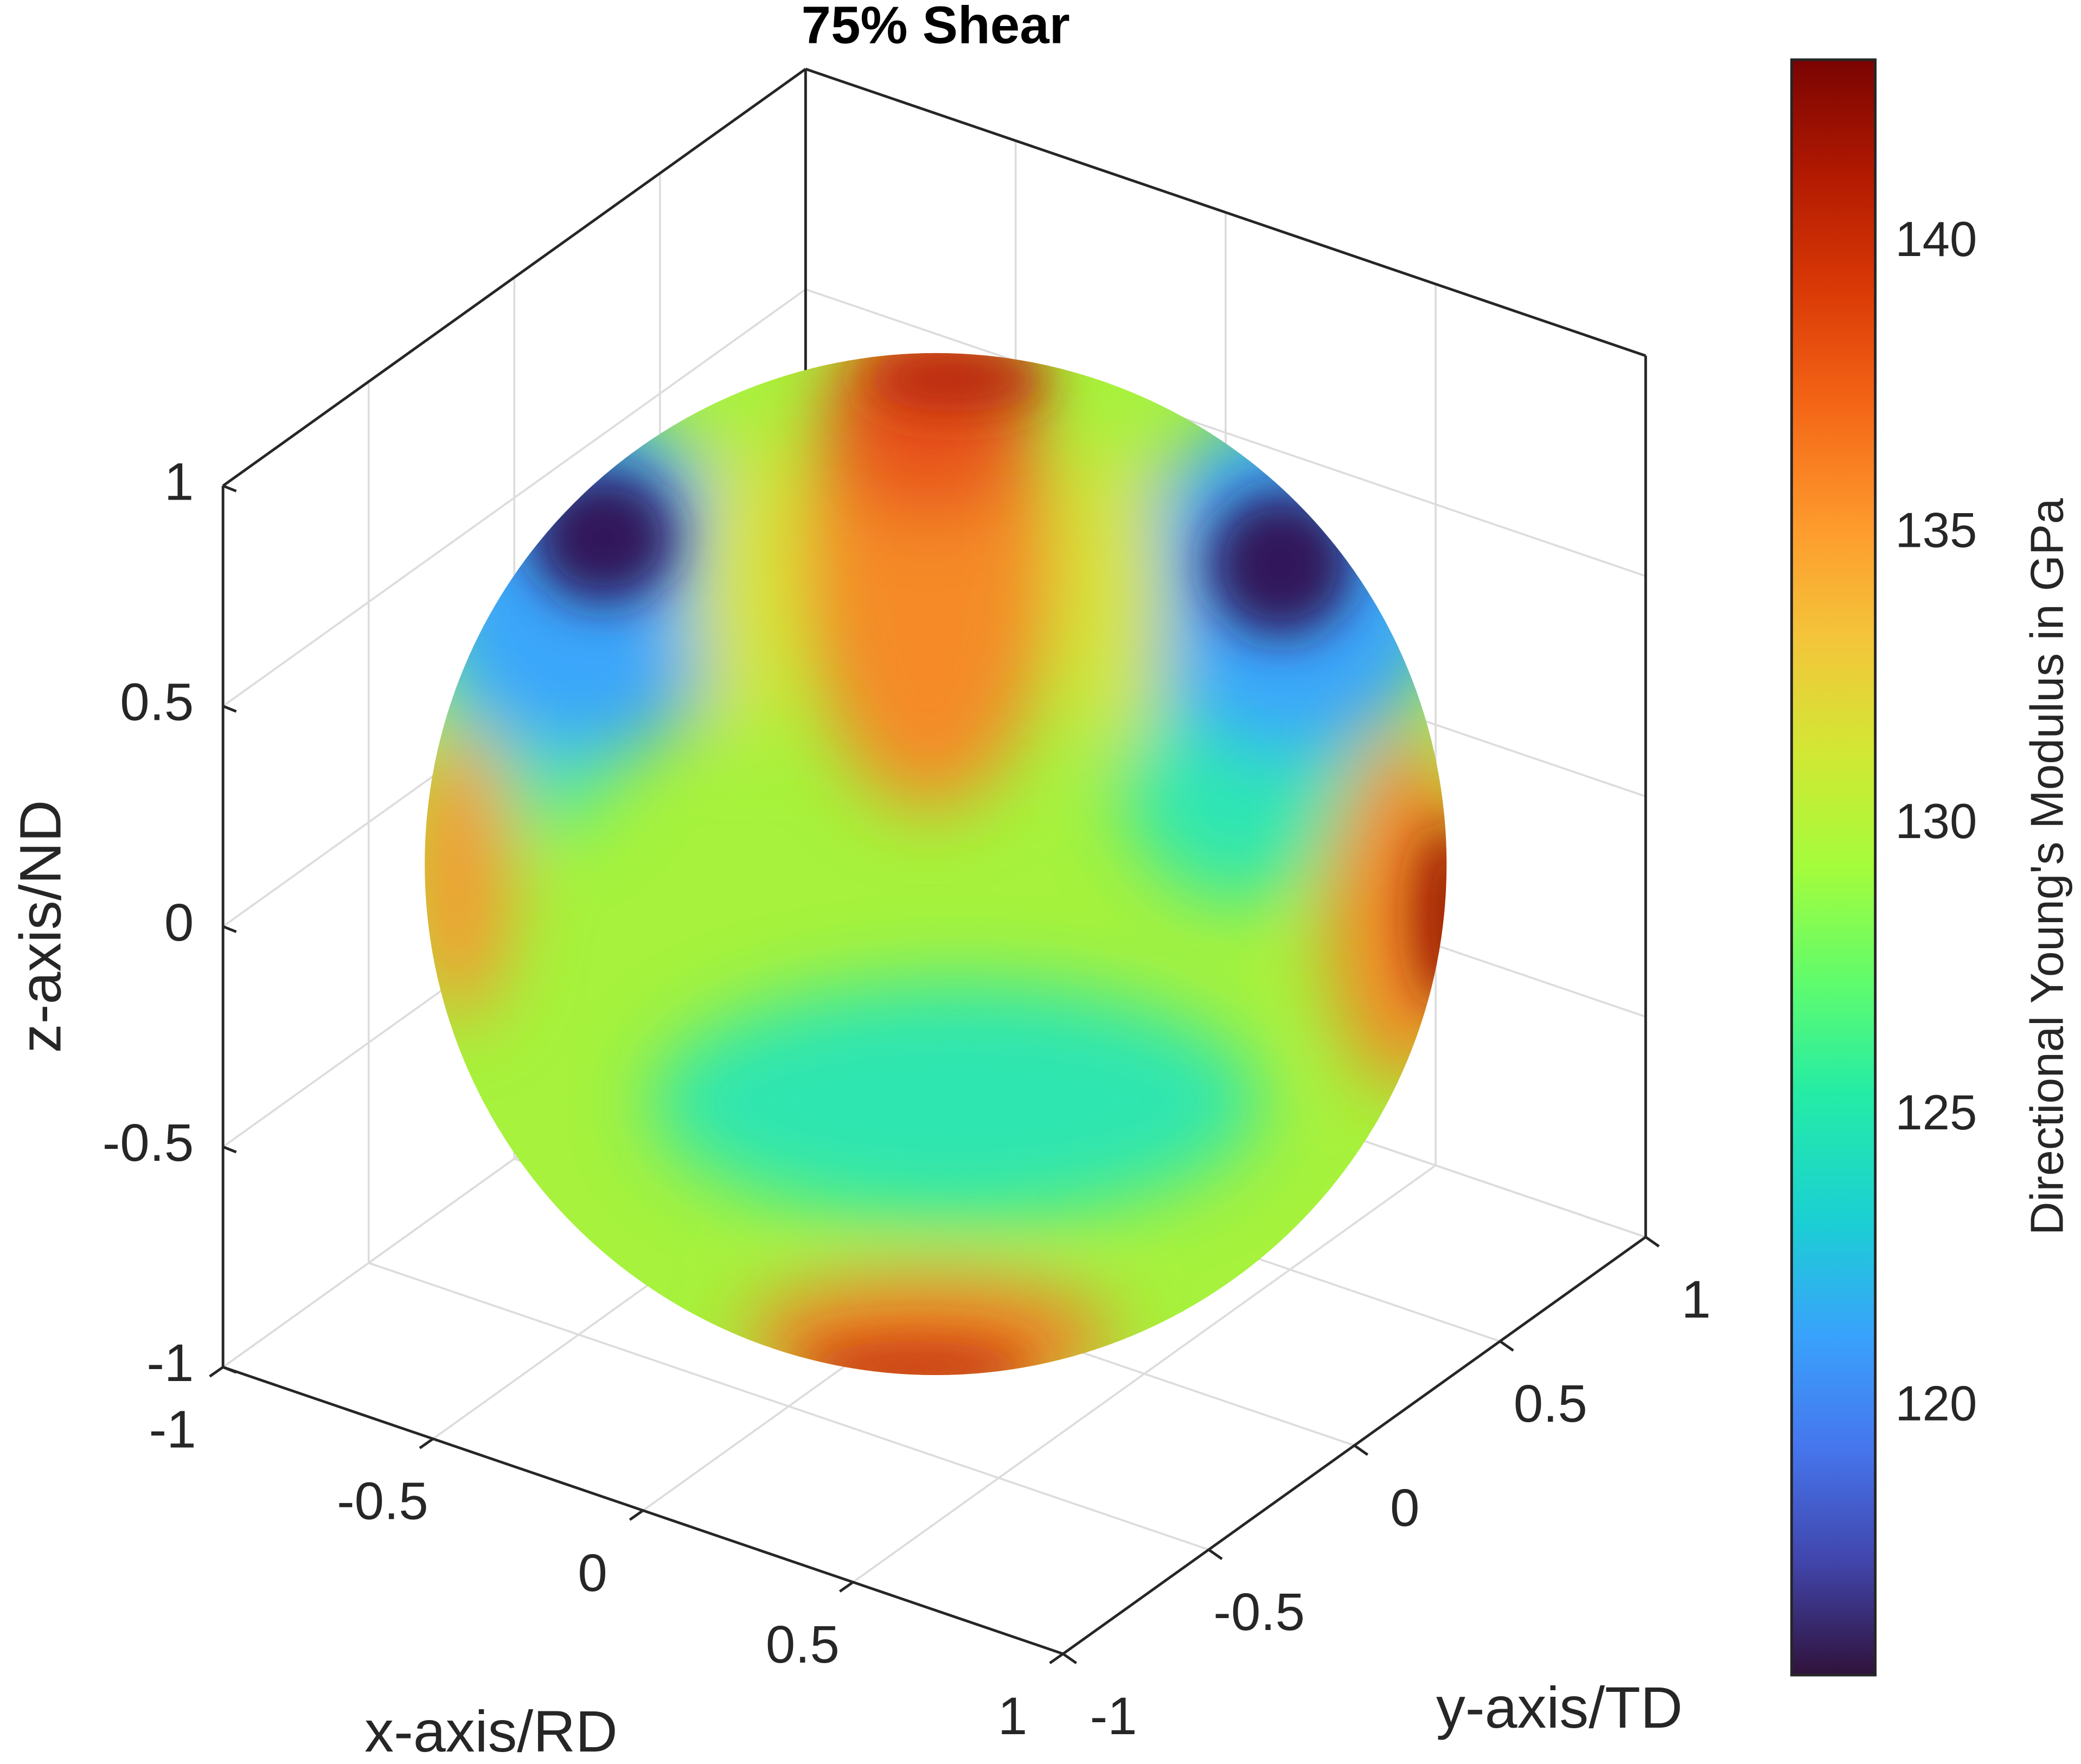 This screenshot has width=2081, height=1764. I want to click on colorbar, so click(1833, 868).